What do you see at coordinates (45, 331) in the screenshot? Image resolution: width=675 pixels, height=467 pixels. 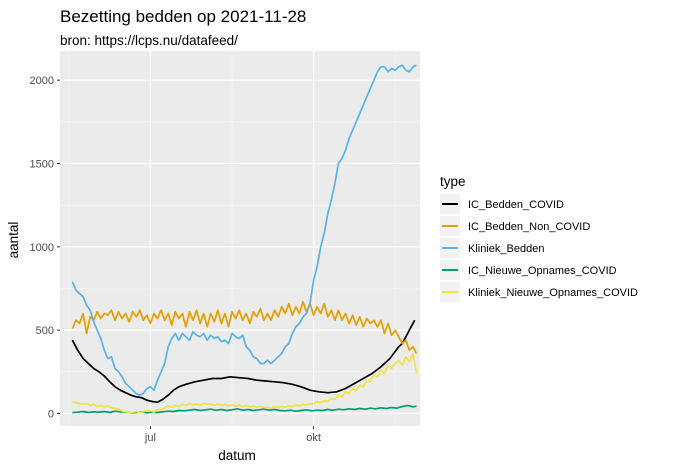 I see `y-tick-label: 500` at bounding box center [45, 331].